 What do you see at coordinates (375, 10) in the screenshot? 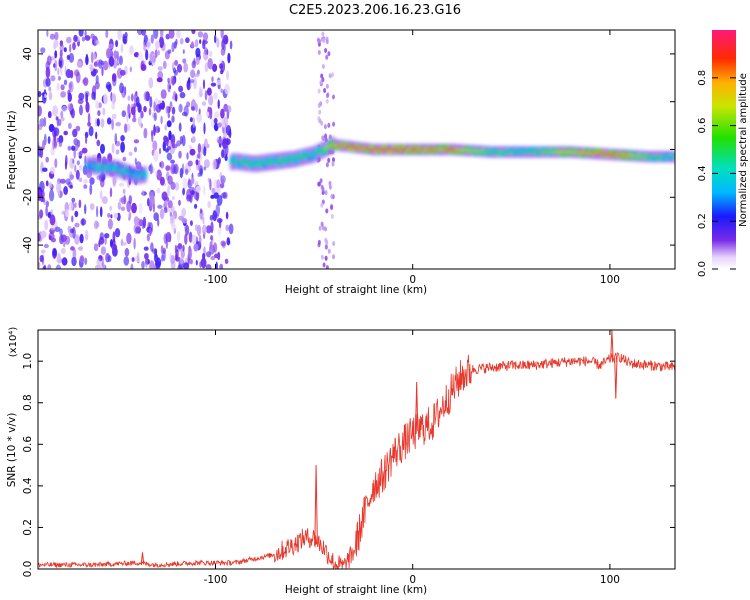
I see `figure-title: C2E5.2023.206.16.23.G16` at bounding box center [375, 10].